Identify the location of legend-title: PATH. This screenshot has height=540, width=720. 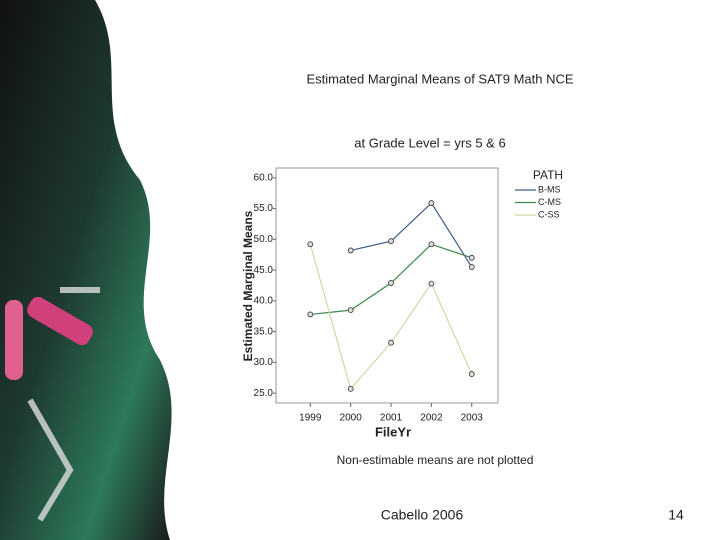
(548, 175).